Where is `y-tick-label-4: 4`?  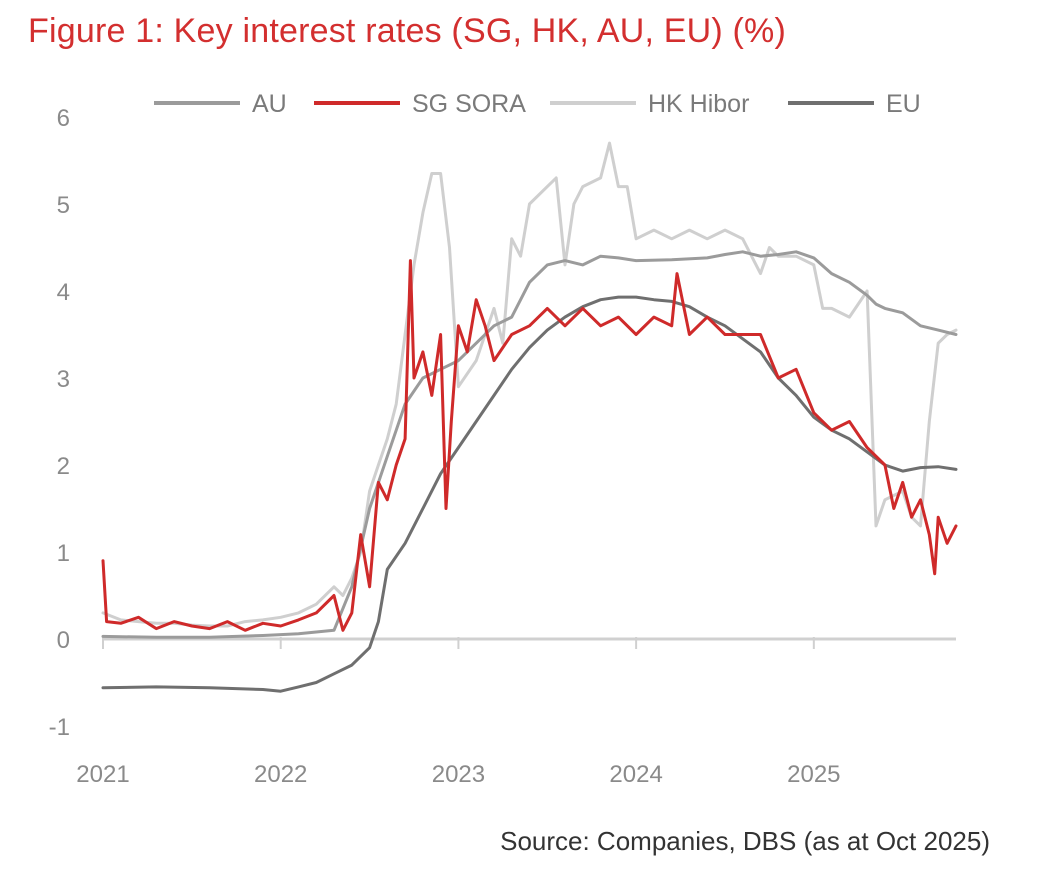
y-tick-label-4: 4 is located at coordinates (63, 292).